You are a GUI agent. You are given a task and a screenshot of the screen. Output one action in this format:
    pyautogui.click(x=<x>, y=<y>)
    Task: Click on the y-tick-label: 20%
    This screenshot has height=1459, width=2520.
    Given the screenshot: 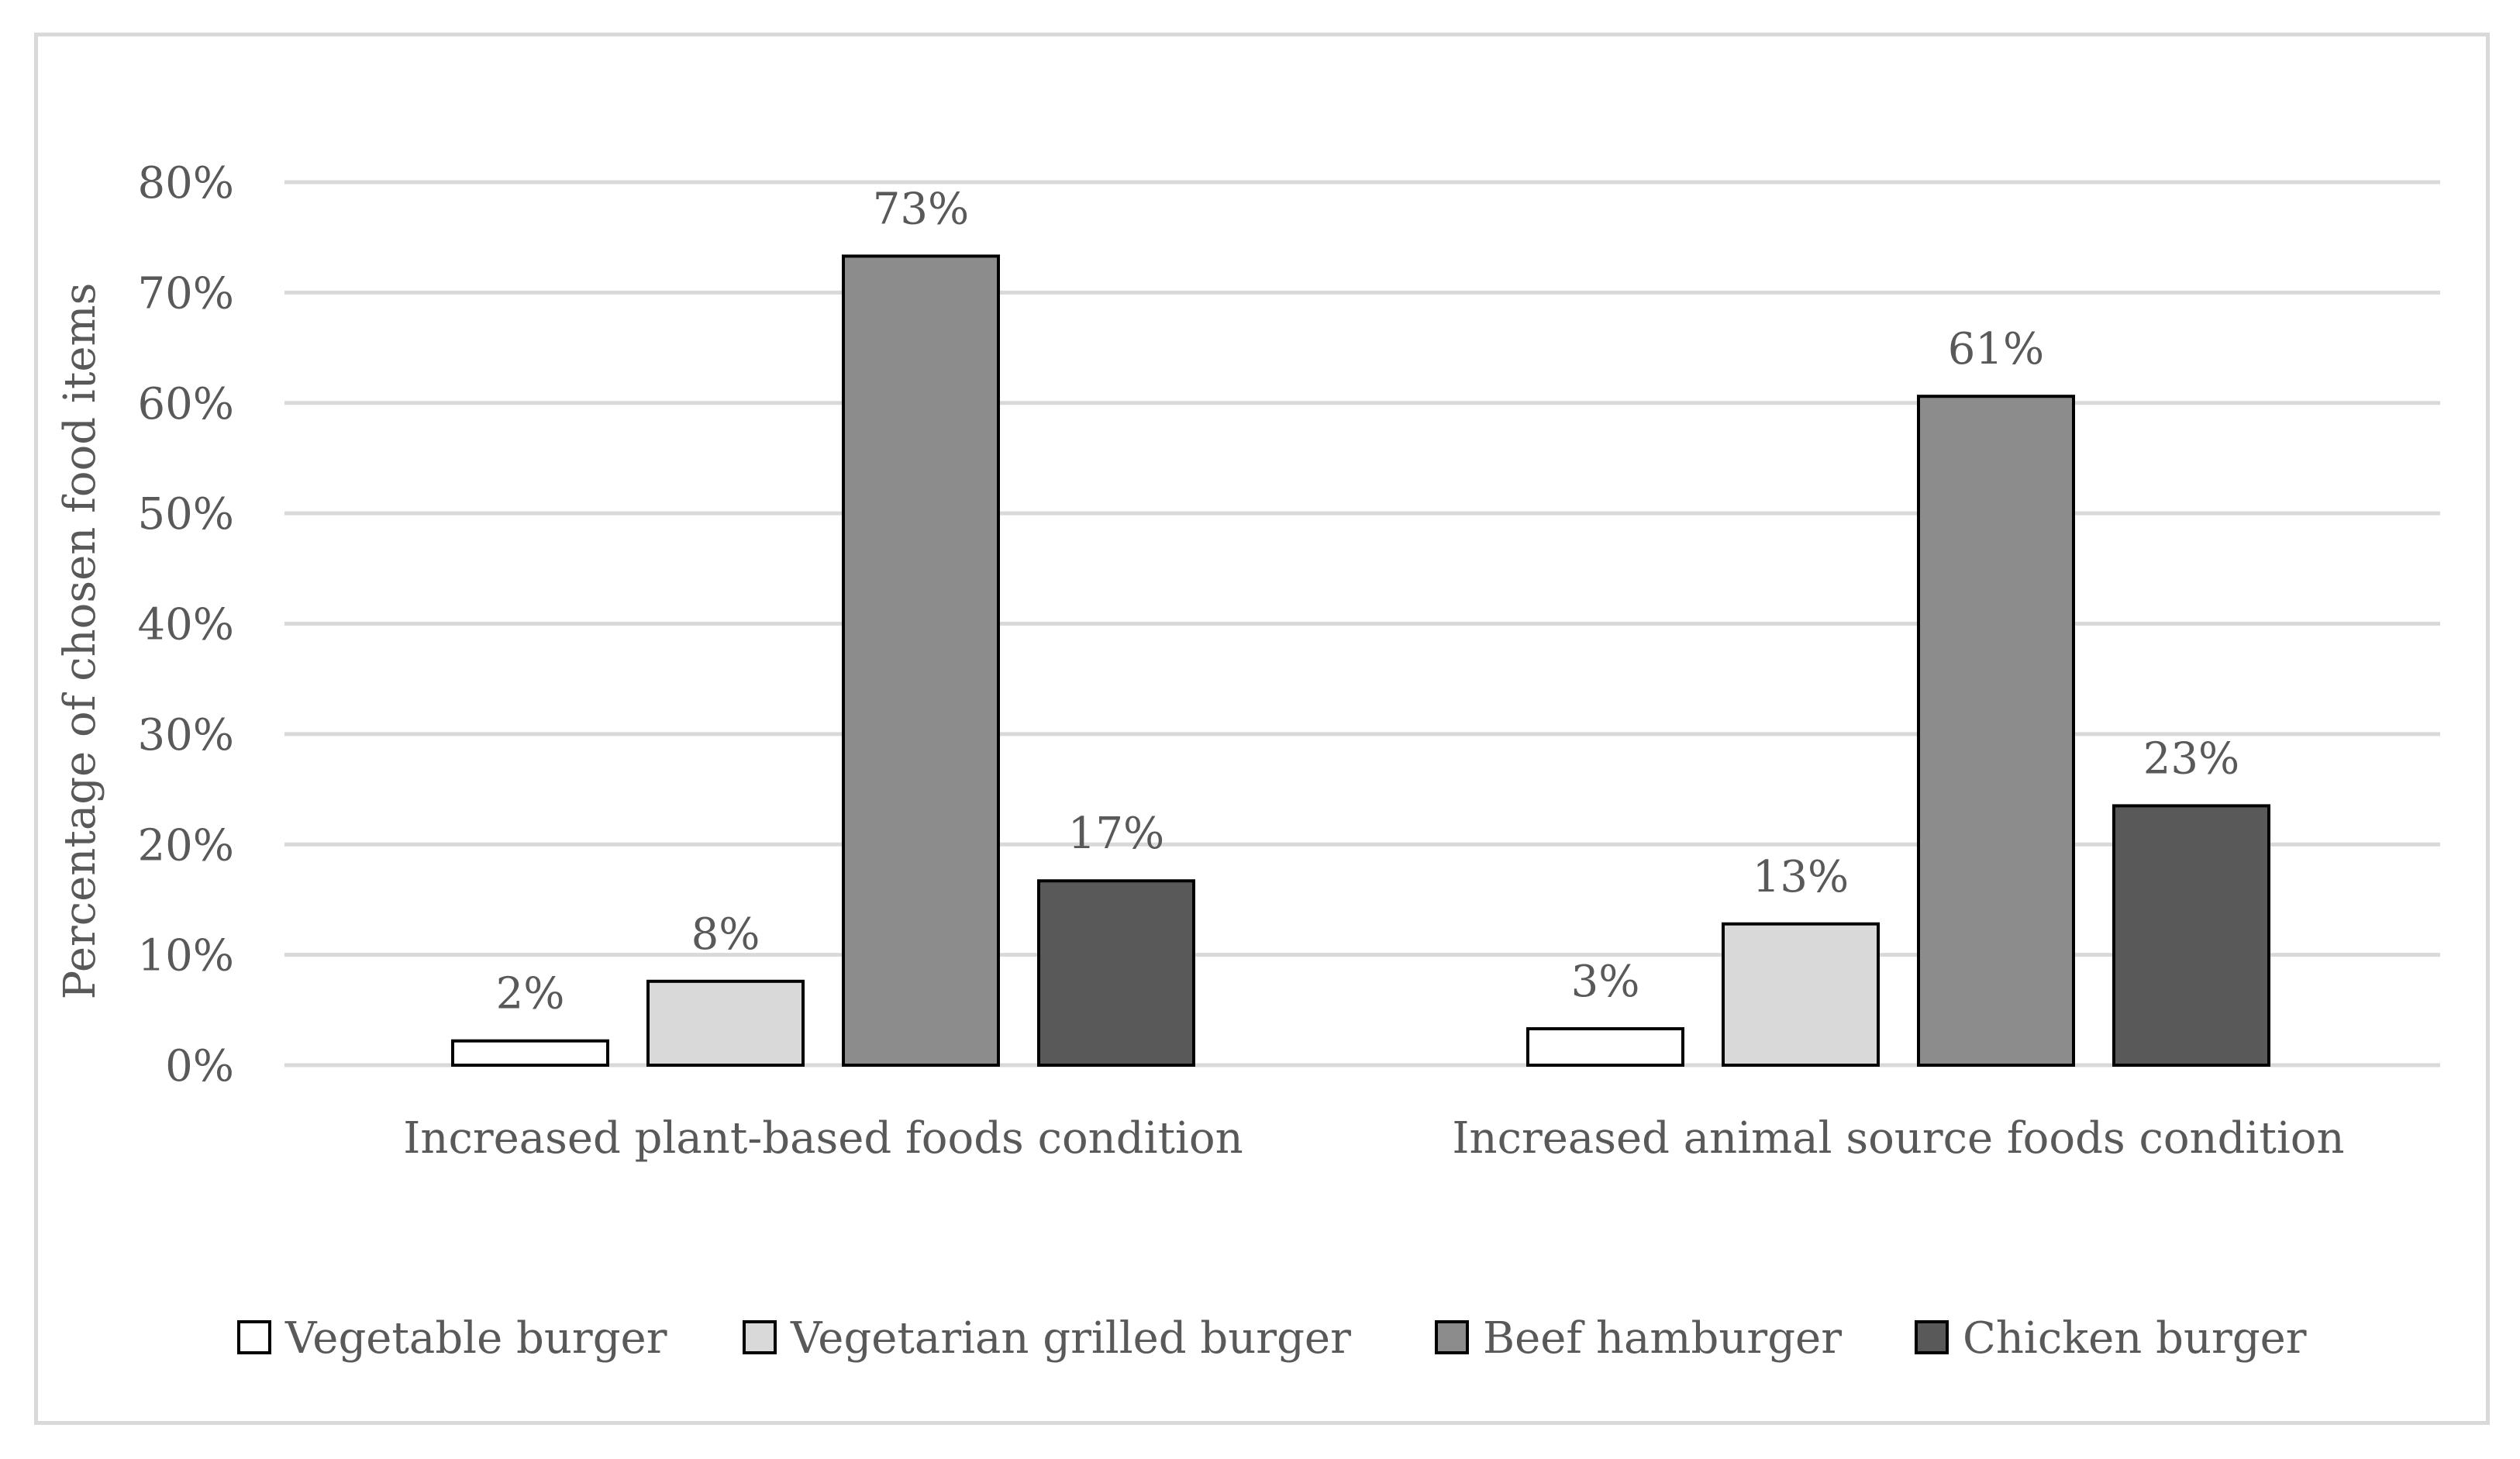 What is the action you would take?
    pyautogui.click(x=186, y=845)
    